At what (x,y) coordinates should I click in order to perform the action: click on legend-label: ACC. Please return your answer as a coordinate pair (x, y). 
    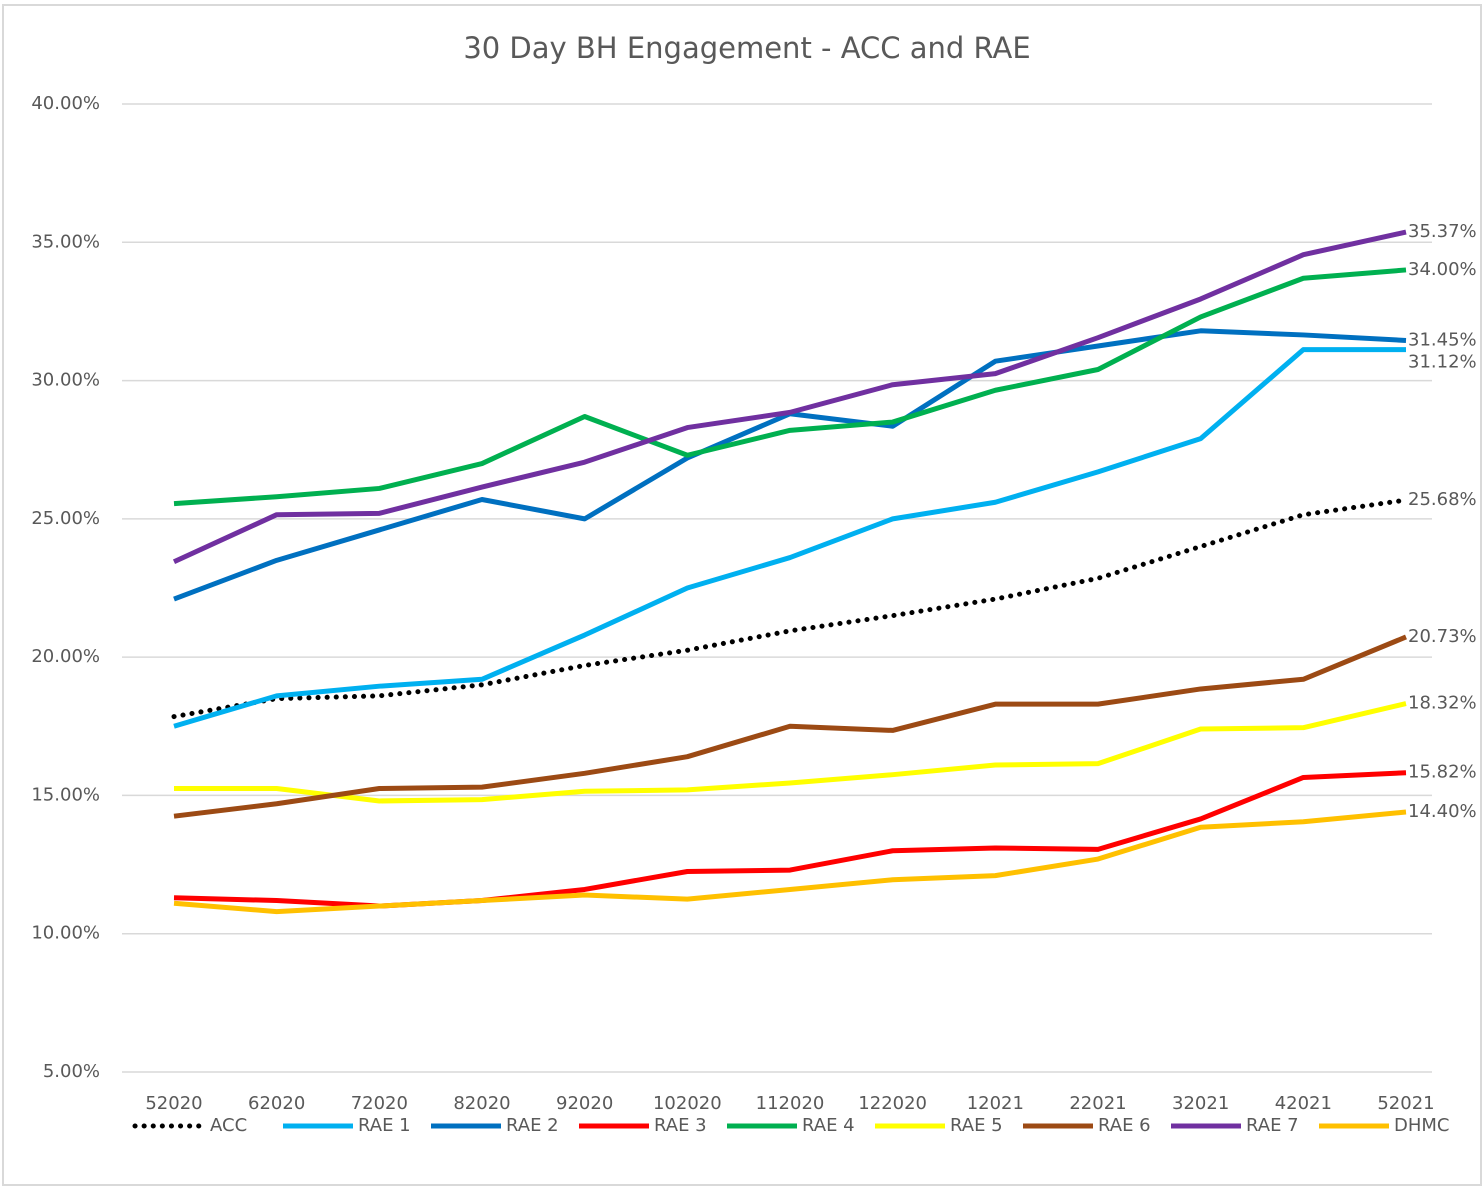
    Looking at the image, I should click on (228, 1125).